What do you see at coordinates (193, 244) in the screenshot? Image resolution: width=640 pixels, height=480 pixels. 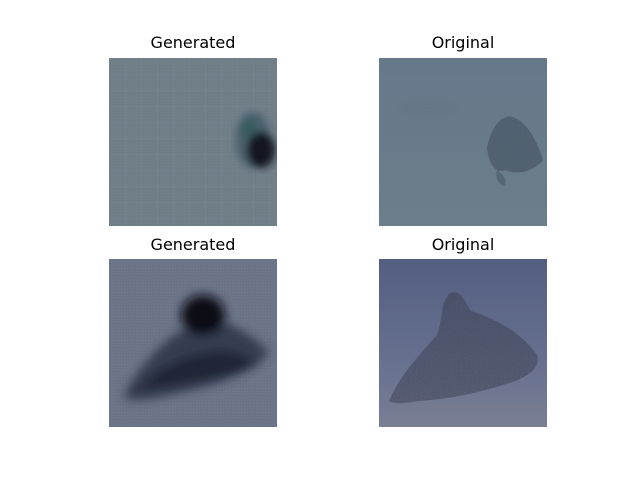 I see `panel-title-generated-2: Generated` at bounding box center [193, 244].